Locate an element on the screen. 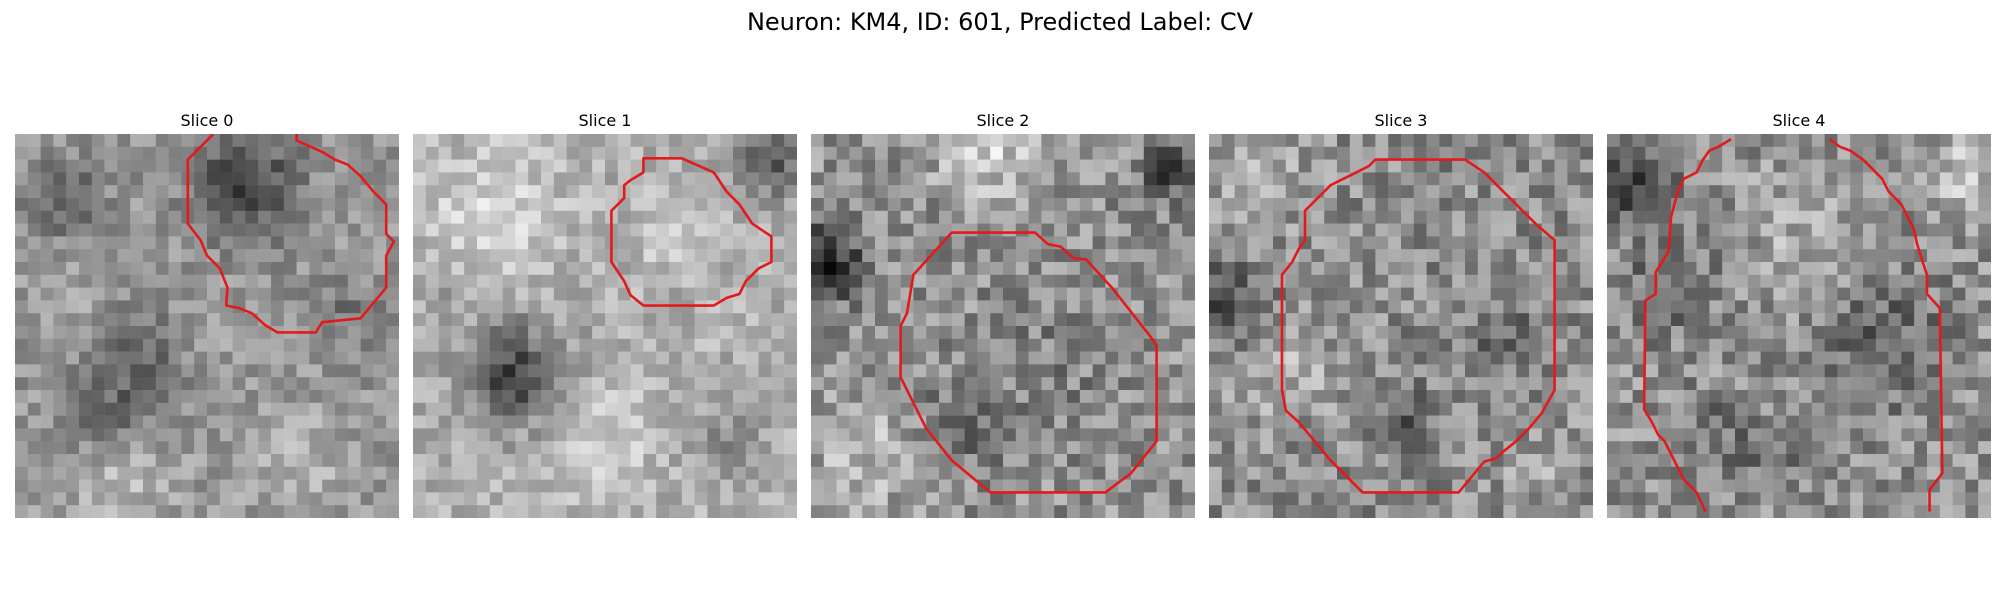 The height and width of the screenshot is (600, 2000). slice-title: Slice 4 is located at coordinates (1799, 120).